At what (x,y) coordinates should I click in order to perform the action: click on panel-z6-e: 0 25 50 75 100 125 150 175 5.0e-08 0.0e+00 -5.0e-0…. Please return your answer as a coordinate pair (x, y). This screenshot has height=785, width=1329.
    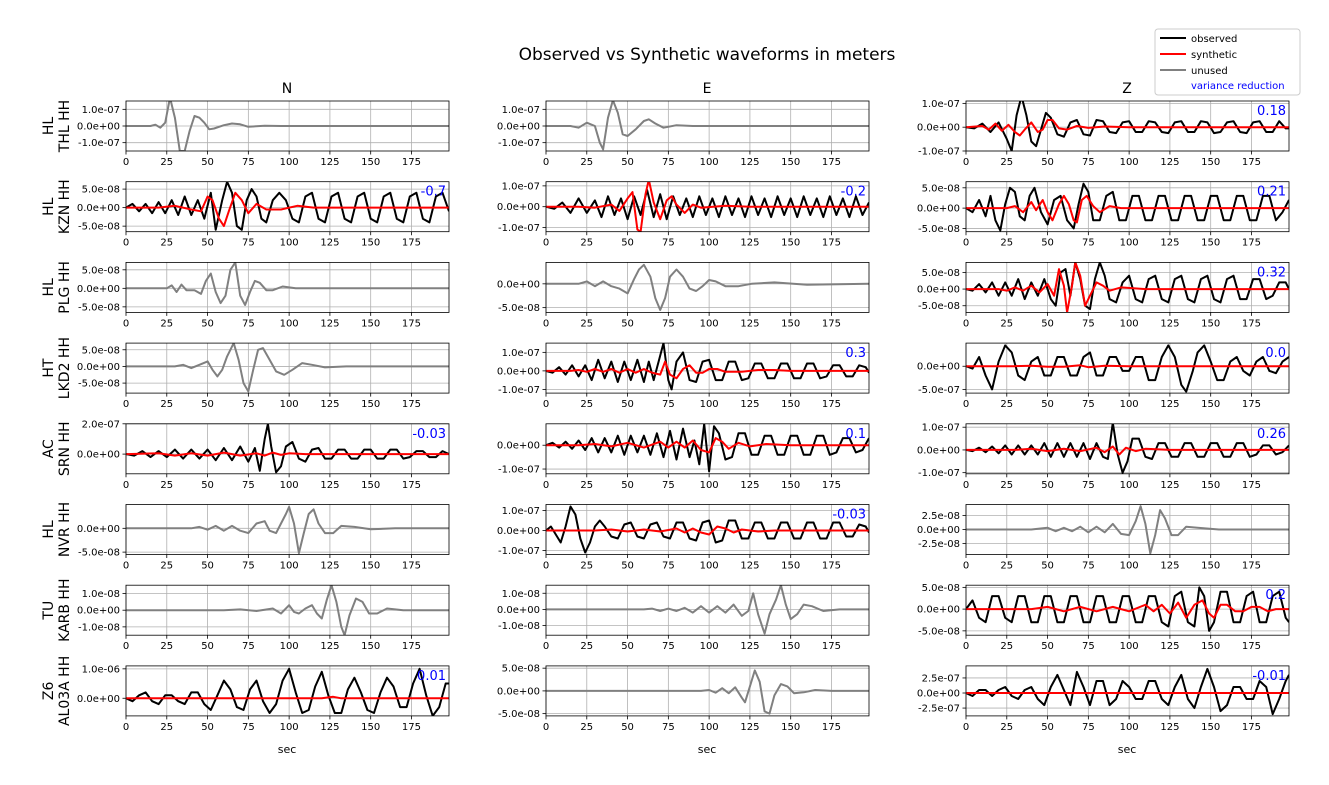
    Looking at the image, I should click on (683, 698).